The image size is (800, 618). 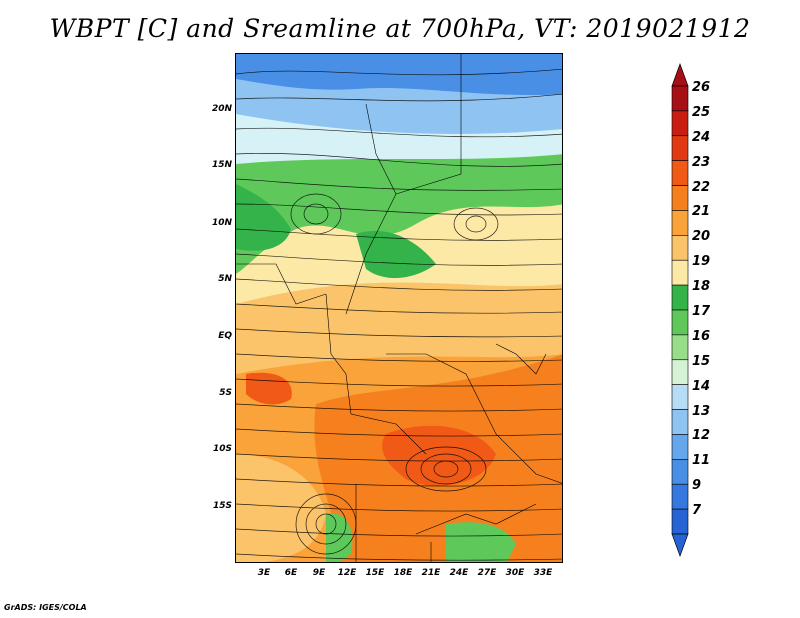 I want to click on colorbar-label: 25, so click(x=701, y=112).